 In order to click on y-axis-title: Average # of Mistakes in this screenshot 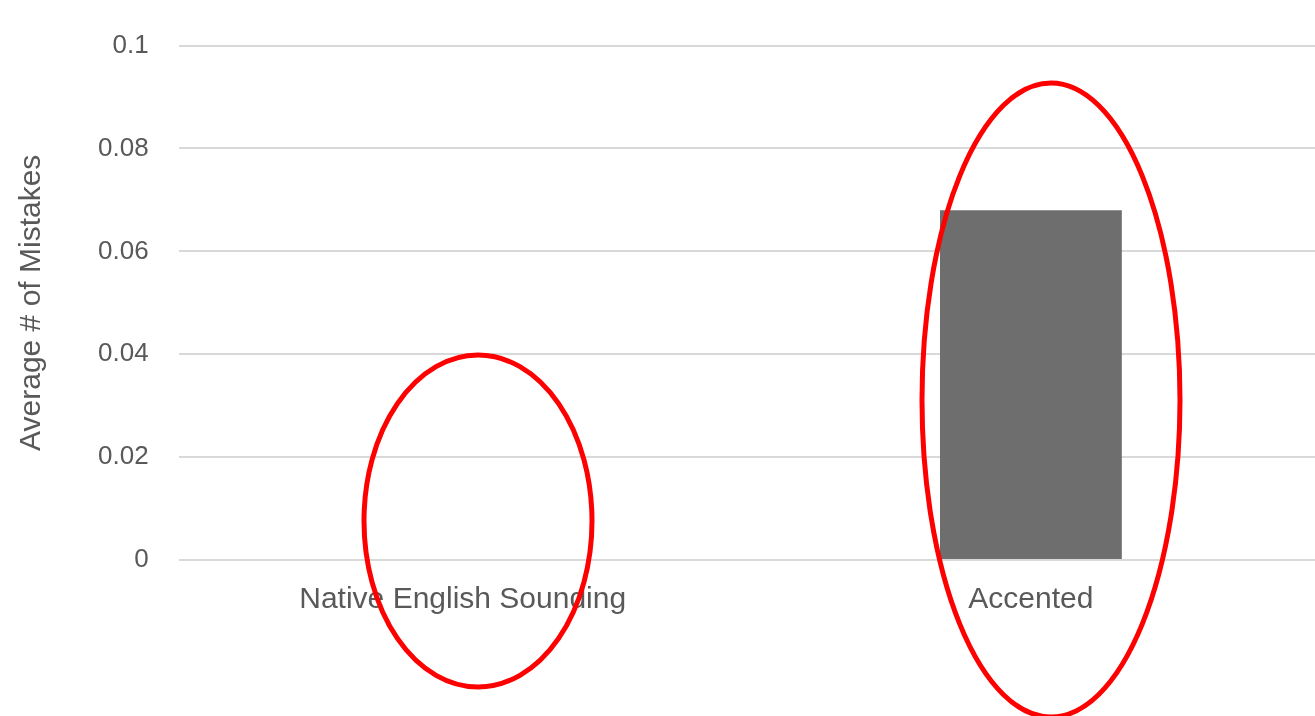, I will do `click(30, 302)`.